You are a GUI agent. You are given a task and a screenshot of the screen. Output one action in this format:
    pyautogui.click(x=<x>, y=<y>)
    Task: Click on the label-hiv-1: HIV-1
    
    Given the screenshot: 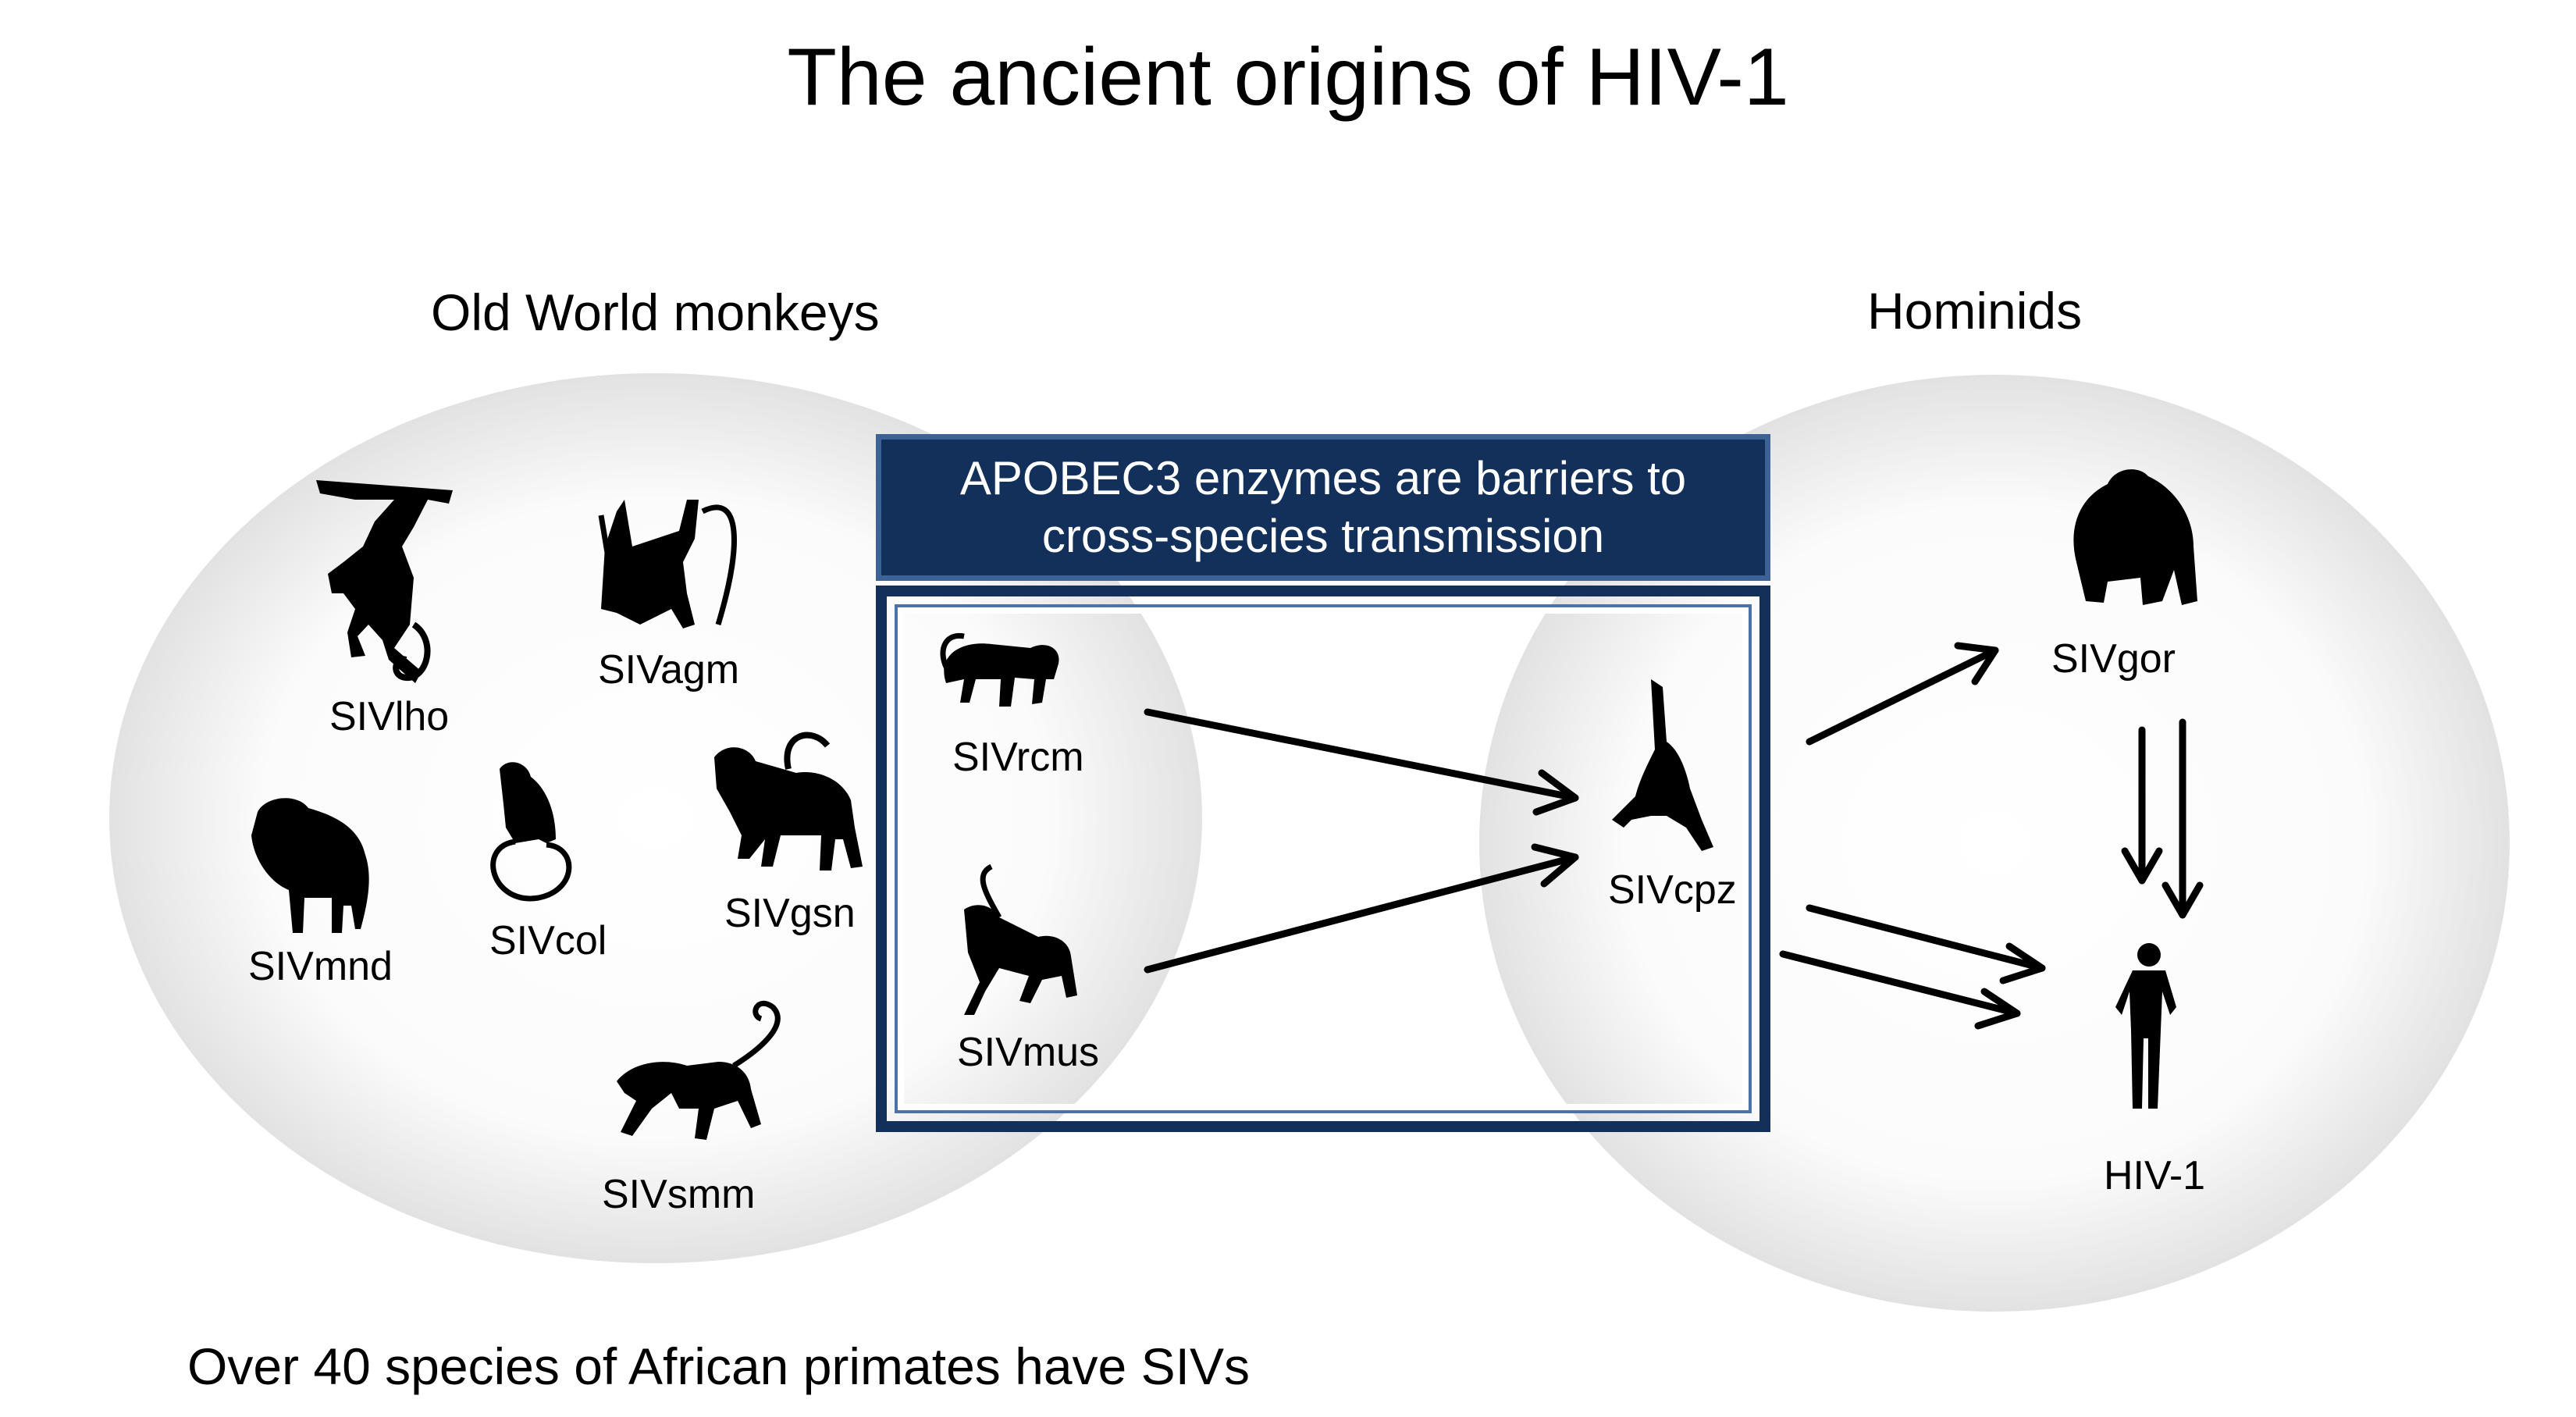 What is the action you would take?
    pyautogui.click(x=2155, y=1175)
    